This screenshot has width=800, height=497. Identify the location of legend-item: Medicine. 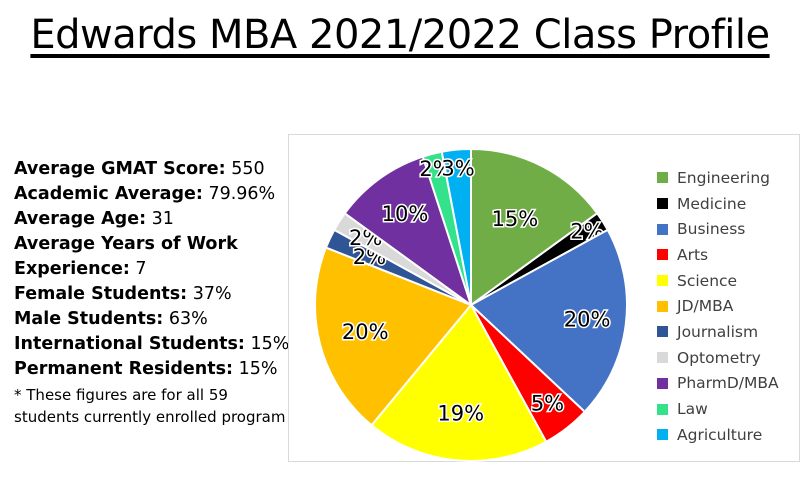
(718, 204).